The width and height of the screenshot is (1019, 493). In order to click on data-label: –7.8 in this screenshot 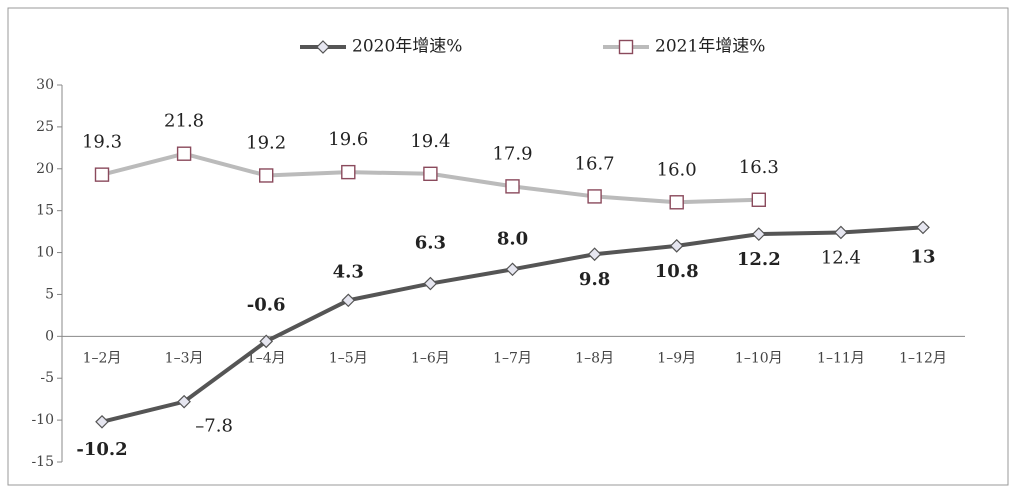, I will do `click(214, 426)`.